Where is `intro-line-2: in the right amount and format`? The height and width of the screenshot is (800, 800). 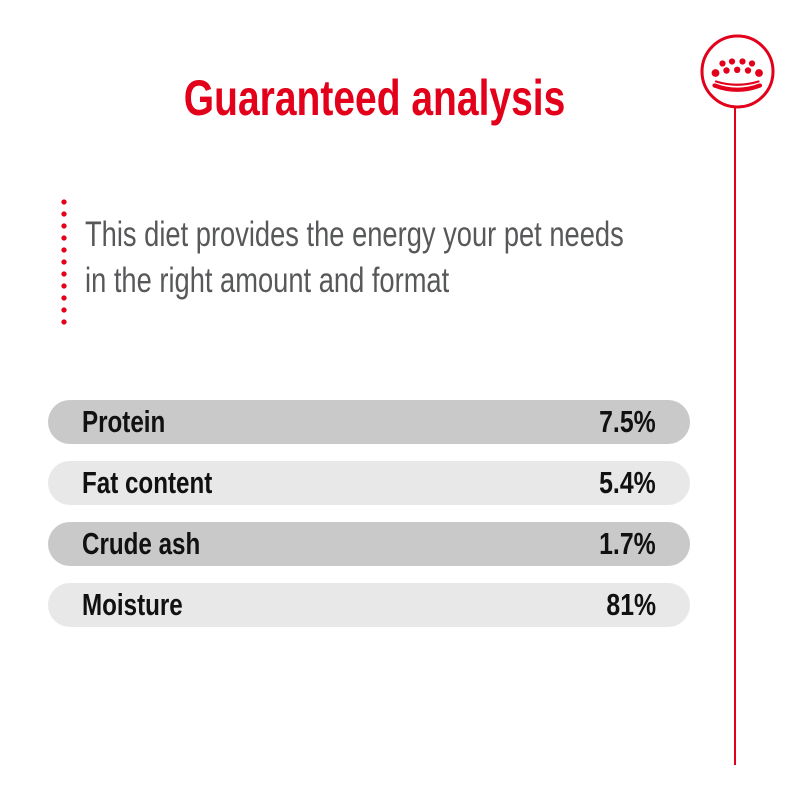
intro-line-2: in the right amount and format is located at coordinates (267, 280).